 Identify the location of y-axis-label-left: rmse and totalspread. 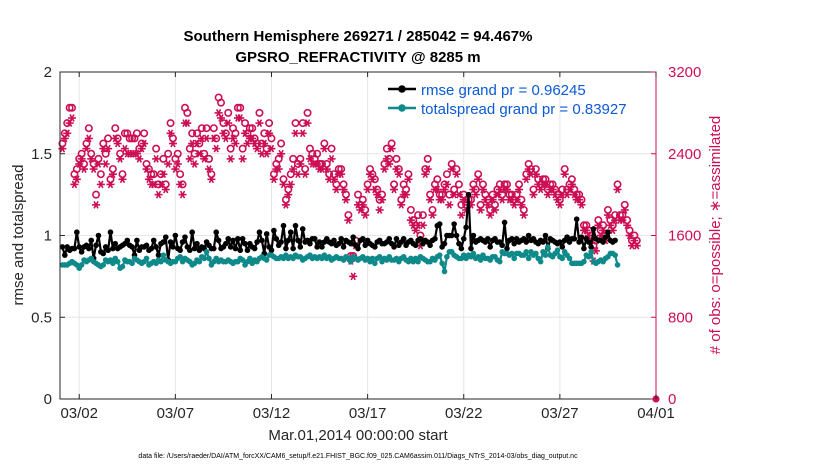
(18, 235).